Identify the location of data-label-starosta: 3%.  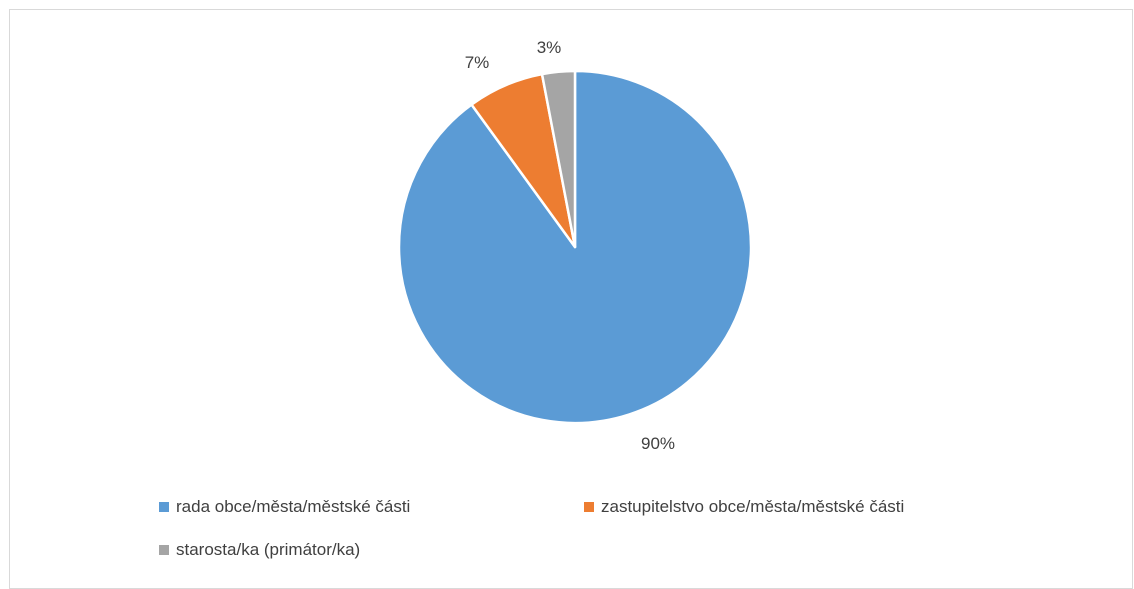
(549, 47).